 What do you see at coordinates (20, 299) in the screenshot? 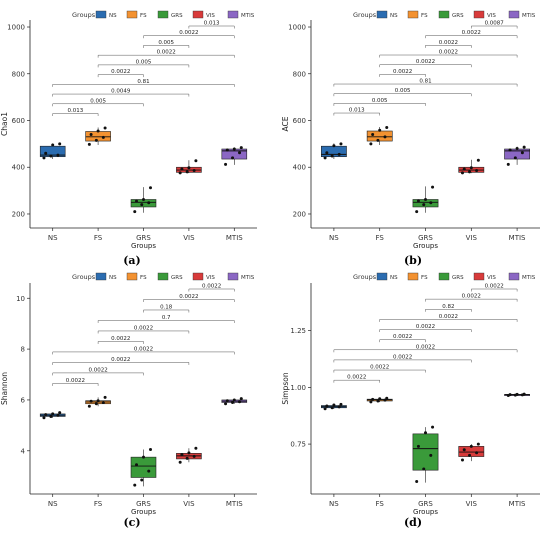
I see `y-tick-label: 10` at bounding box center [20, 299].